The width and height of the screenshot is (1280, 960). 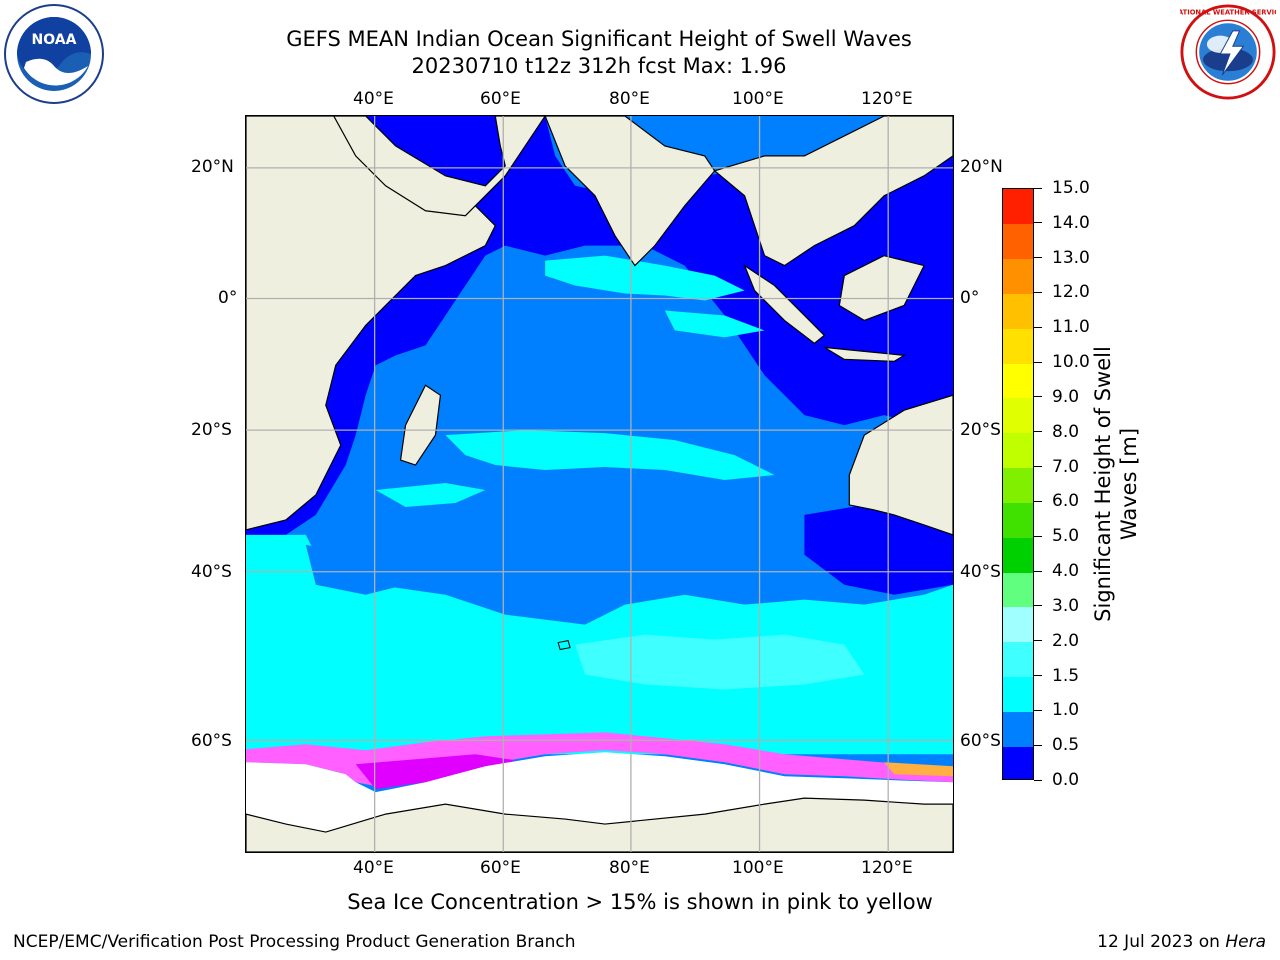 What do you see at coordinates (54, 40) in the screenshot?
I see `noaa-wordmark: NOAA` at bounding box center [54, 40].